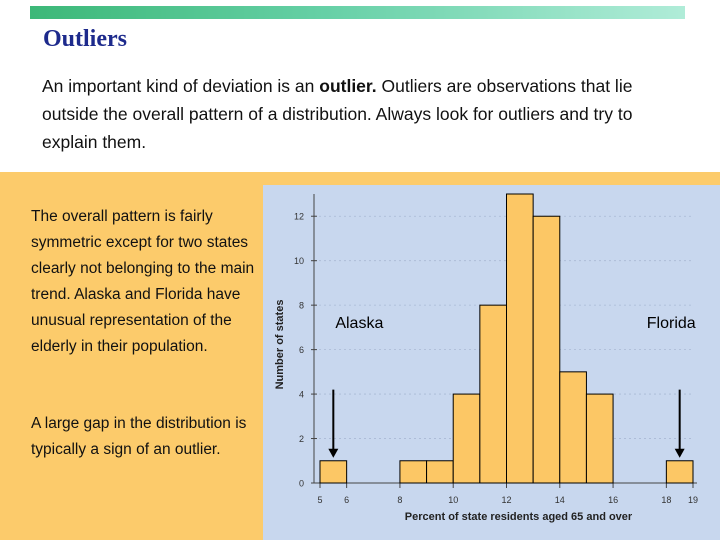 The height and width of the screenshot is (540, 720). Describe the element at coordinates (346, 500) in the screenshot. I see `x-tick-label: 6` at that location.